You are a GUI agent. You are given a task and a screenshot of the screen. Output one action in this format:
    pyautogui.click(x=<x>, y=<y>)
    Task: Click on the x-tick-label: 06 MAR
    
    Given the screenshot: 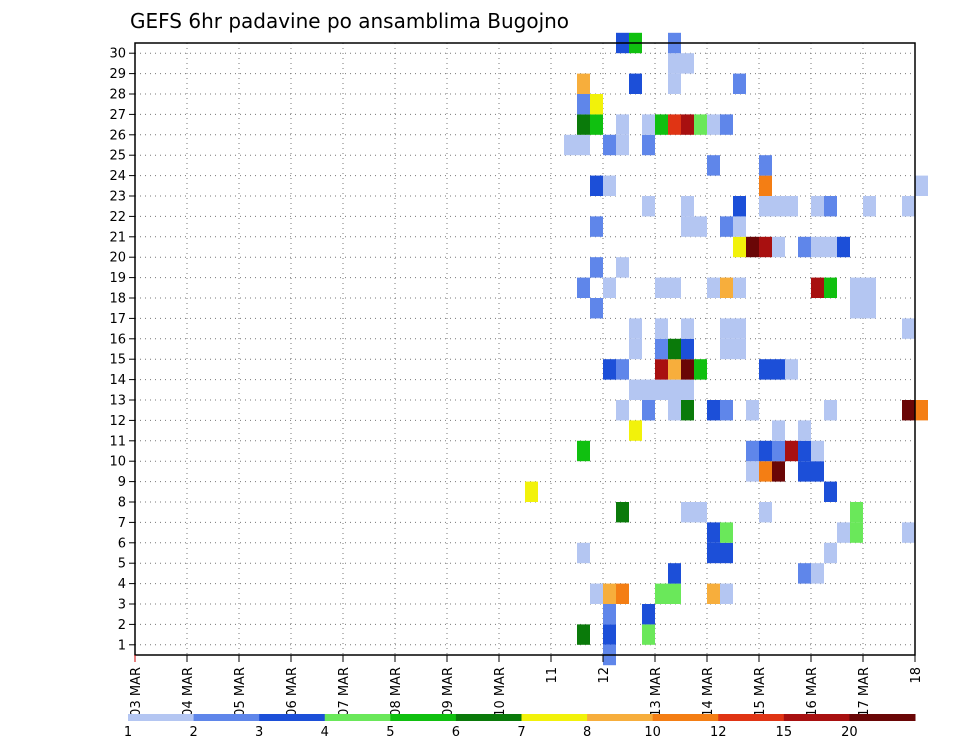 What is the action you would take?
    pyautogui.click(x=292, y=692)
    